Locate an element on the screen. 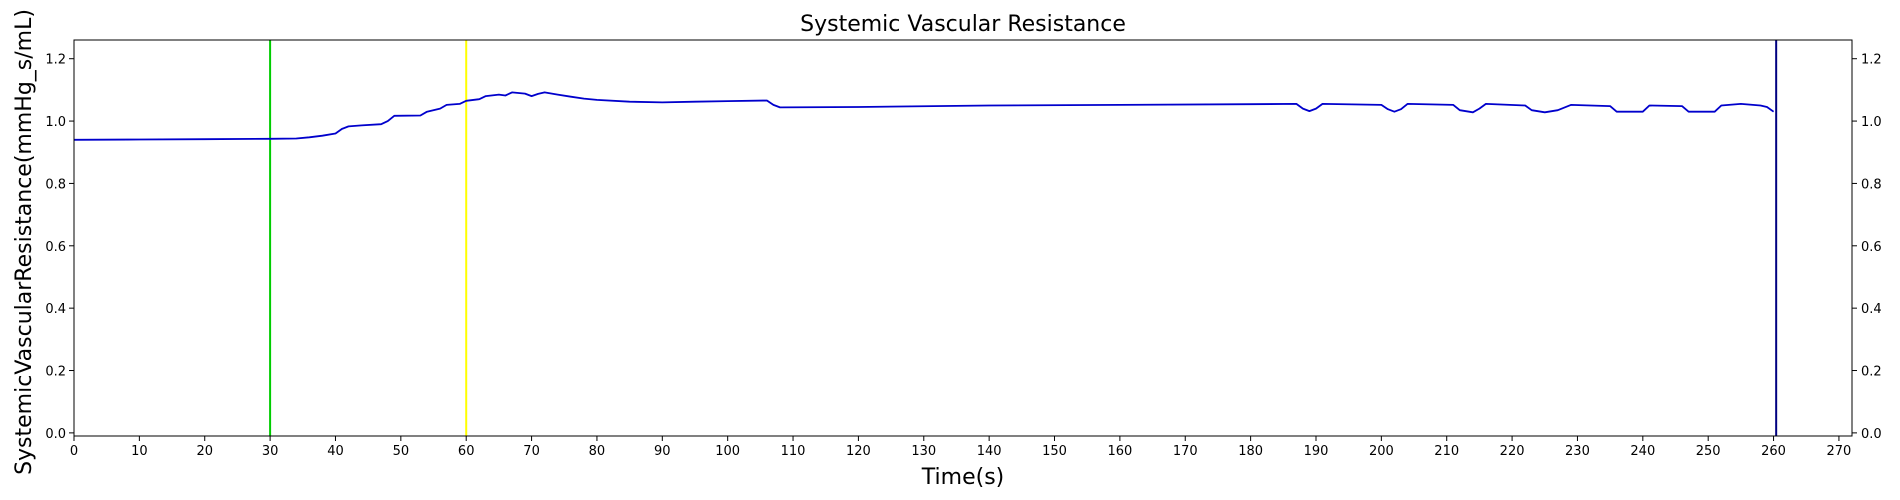 This screenshot has width=1900, height=500. x-tick-label: 250 is located at coordinates (1708, 451).